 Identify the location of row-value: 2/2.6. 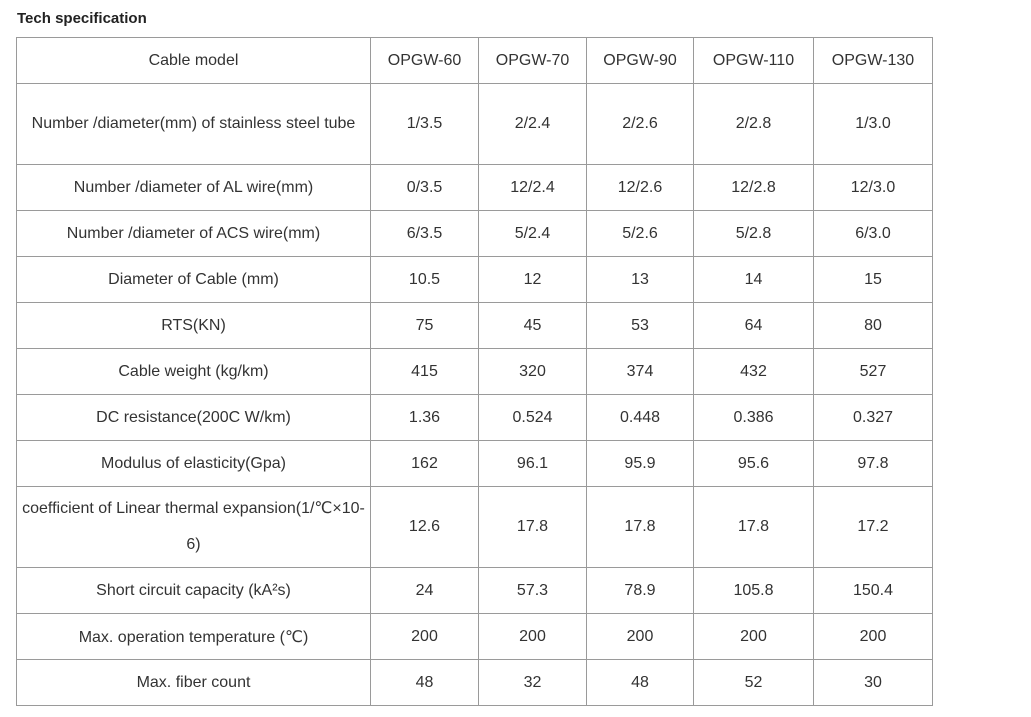
(640, 124).